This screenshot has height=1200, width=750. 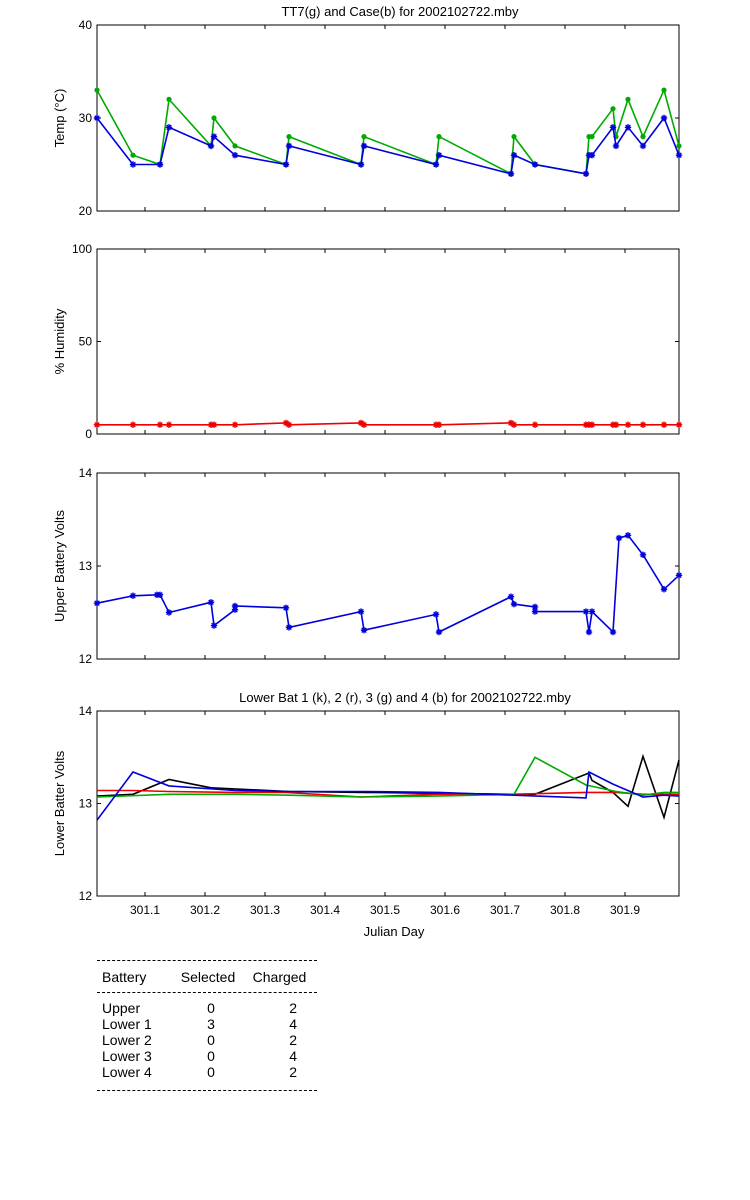 I want to click on header-charged: Charged, so click(x=279, y=976).